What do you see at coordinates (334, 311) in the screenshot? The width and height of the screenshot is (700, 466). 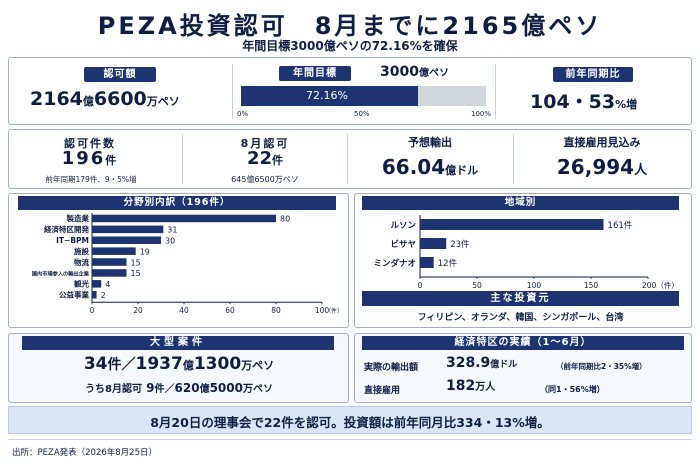 I see `sector-x-unit: （件）` at bounding box center [334, 311].